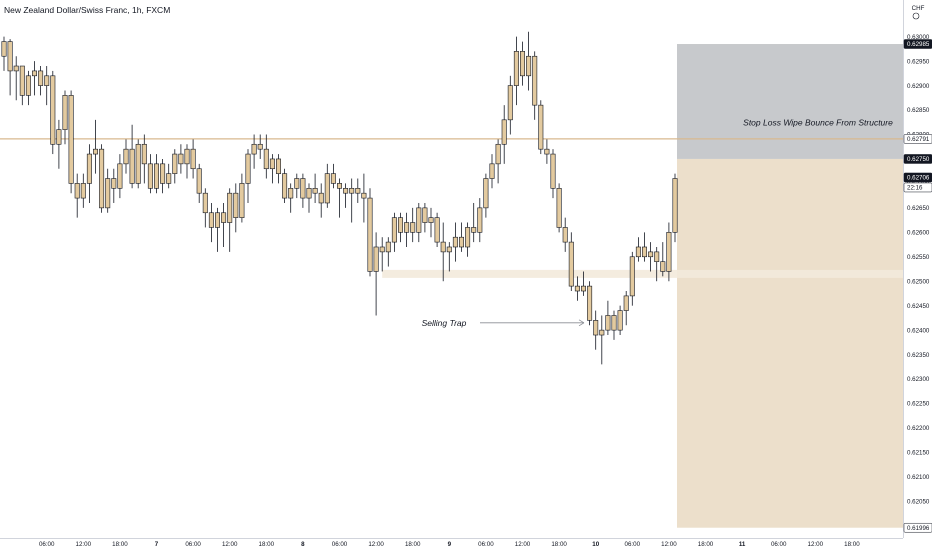  Describe the element at coordinates (918, 306) in the screenshot. I see `y-tick-label: 0.62450` at that location.